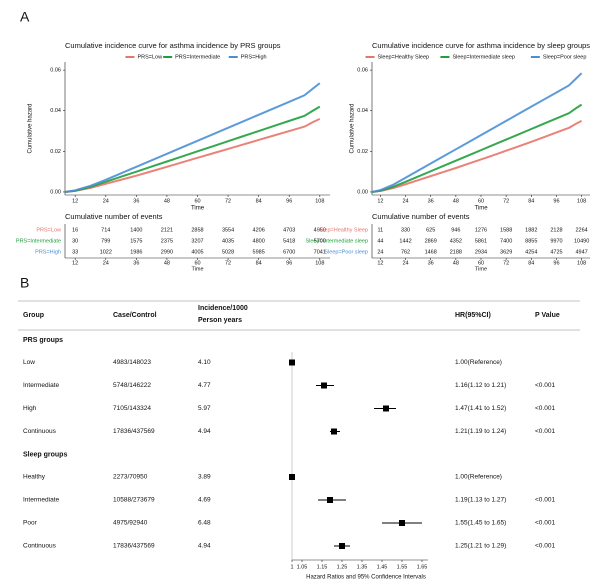 The width and height of the screenshot is (595, 585). Describe the element at coordinates (480, 500) in the screenshot. I see `hr-label: 1.19(1.13 to 1.27)` at that location.